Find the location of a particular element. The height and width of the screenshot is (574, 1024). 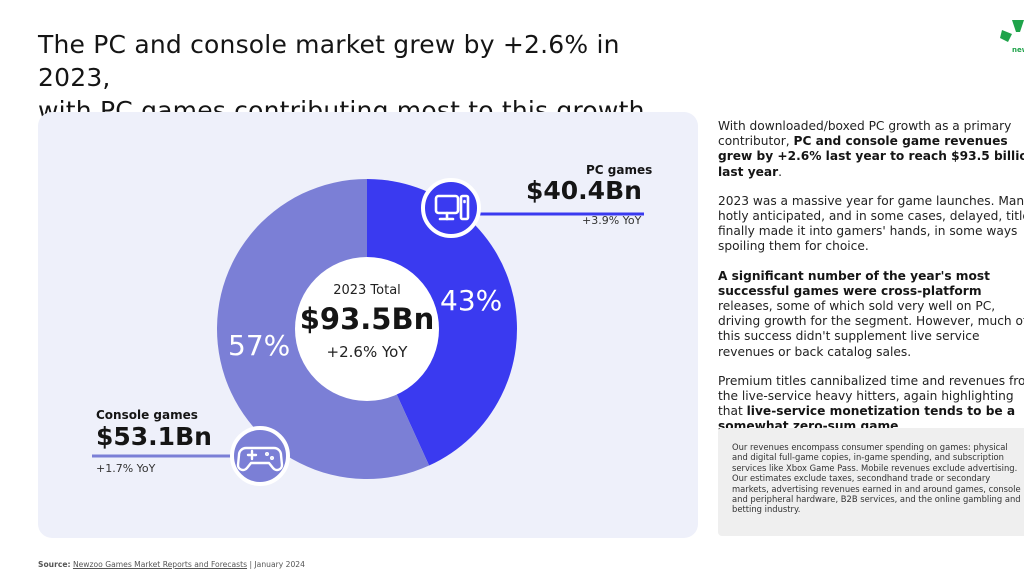

console-series-change: +1.7% YoY is located at coordinates (126, 468).